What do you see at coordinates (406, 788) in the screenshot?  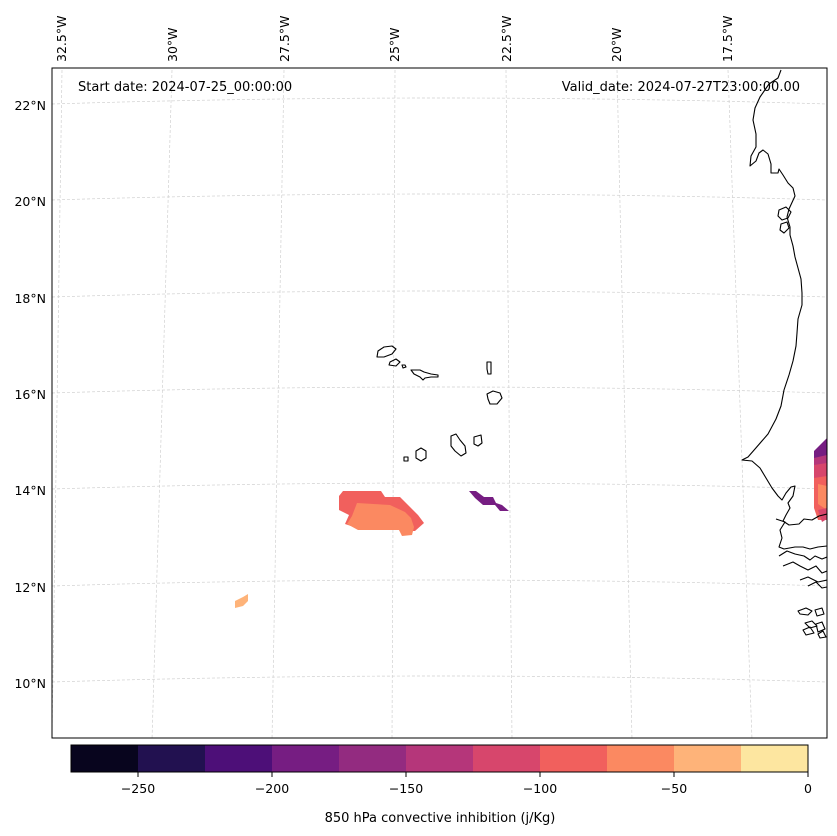 I see `colorbar-tick-label: −150` at bounding box center [406, 788].